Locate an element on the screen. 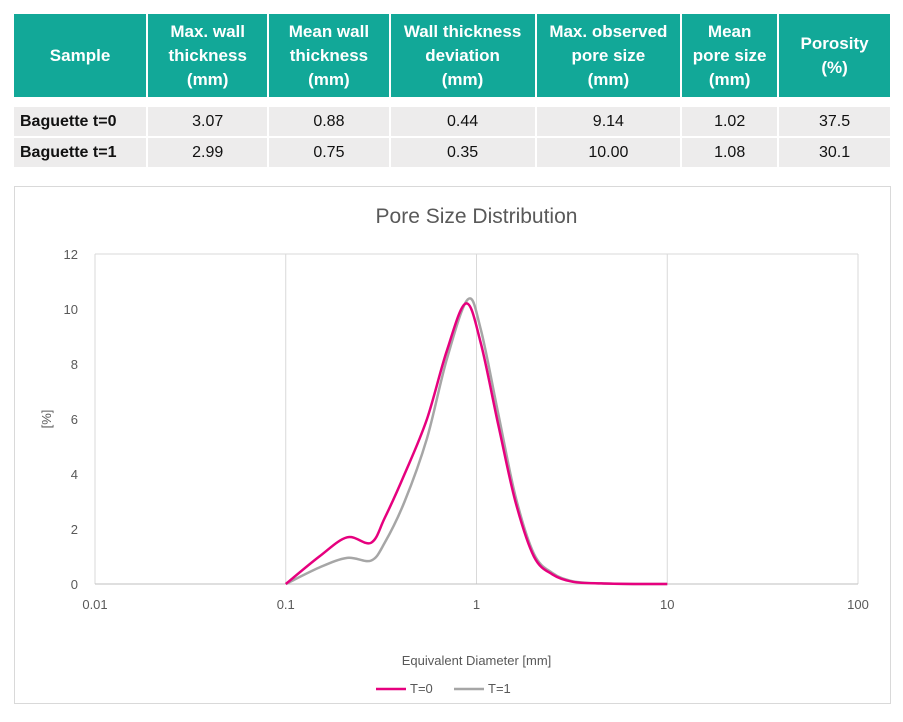  table-row: Baguette t=0 3.07 0.88 0.44 9.14 1.02 37.5 is located at coordinates (452, 120).